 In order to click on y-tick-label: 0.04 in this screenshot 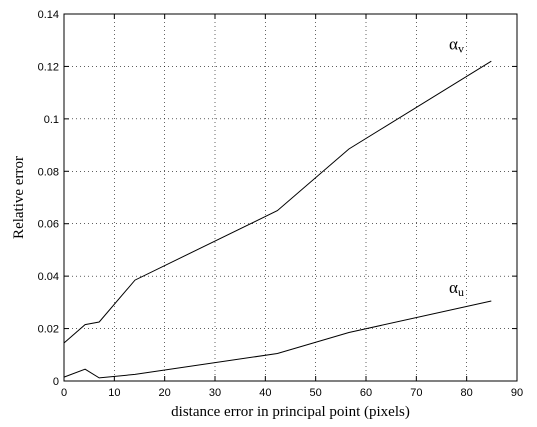, I will do `click(48, 277)`.